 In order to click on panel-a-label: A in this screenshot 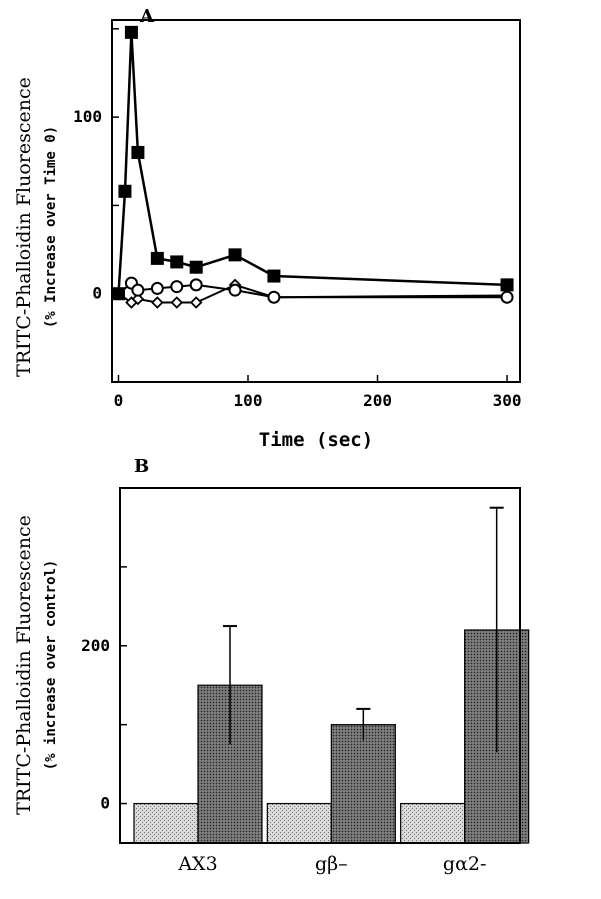, I will do `click(147, 16)`.